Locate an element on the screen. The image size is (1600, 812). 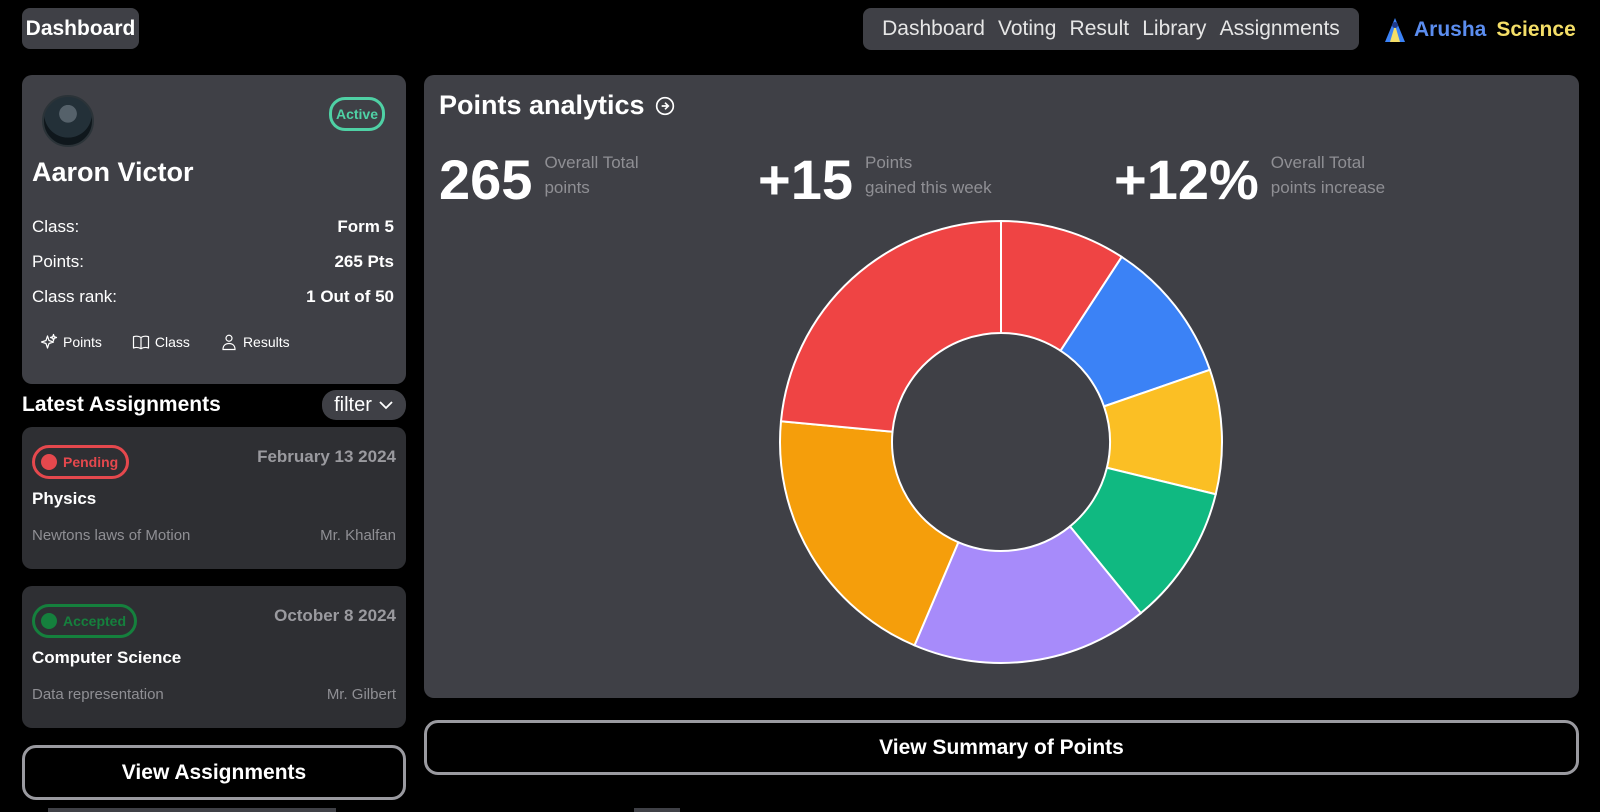
stat-value: +15 is located at coordinates (805, 179).